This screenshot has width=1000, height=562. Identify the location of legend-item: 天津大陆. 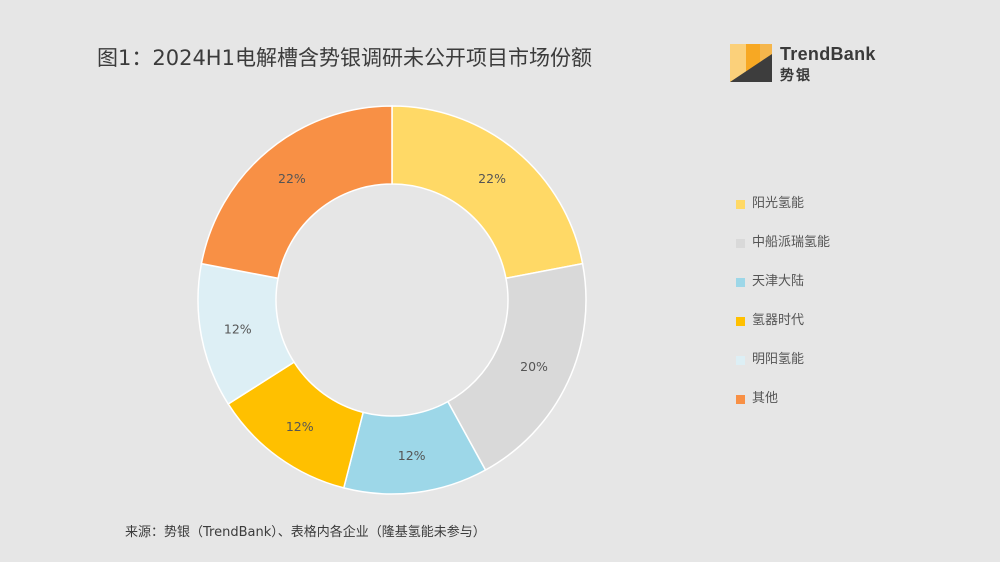
(783, 292).